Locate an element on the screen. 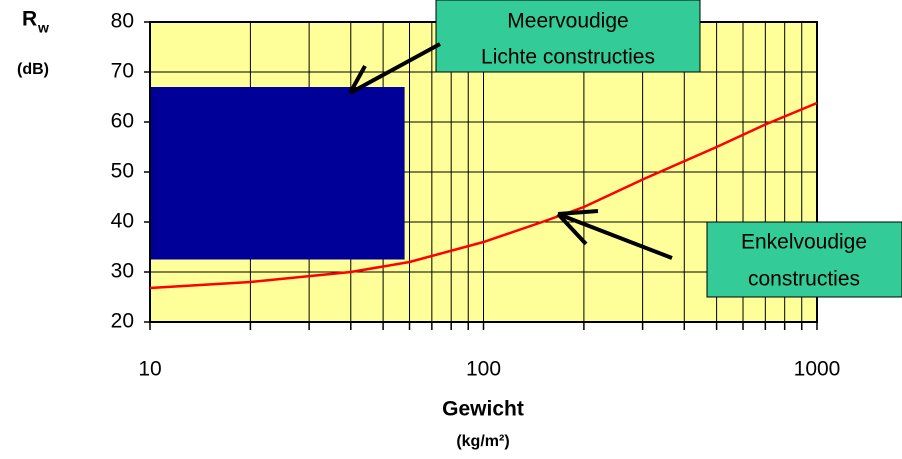 This screenshot has width=902, height=459. annotation-text: Meervoudige is located at coordinates (567, 21).